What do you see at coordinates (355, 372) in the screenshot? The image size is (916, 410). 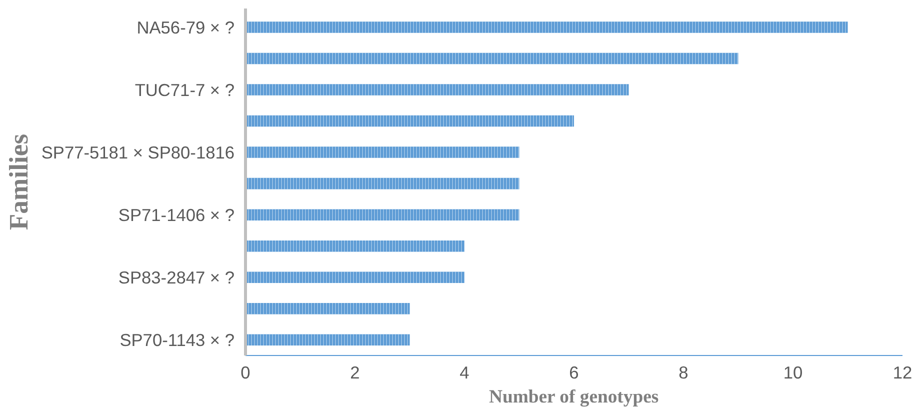 I see `x-tick-label: 2` at bounding box center [355, 372].